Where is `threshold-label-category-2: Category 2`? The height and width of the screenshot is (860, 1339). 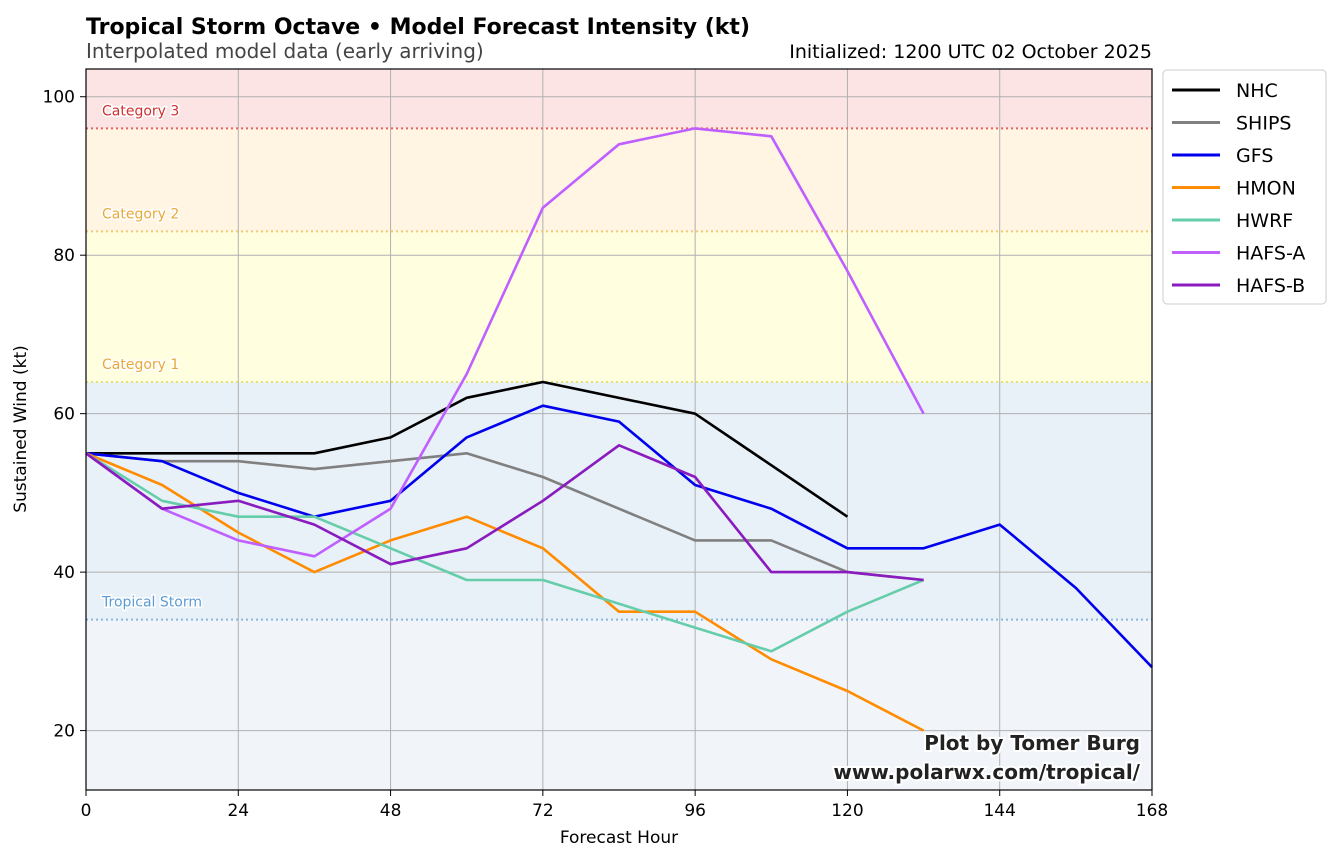 threshold-label-category-2: Category 2 is located at coordinates (140, 214).